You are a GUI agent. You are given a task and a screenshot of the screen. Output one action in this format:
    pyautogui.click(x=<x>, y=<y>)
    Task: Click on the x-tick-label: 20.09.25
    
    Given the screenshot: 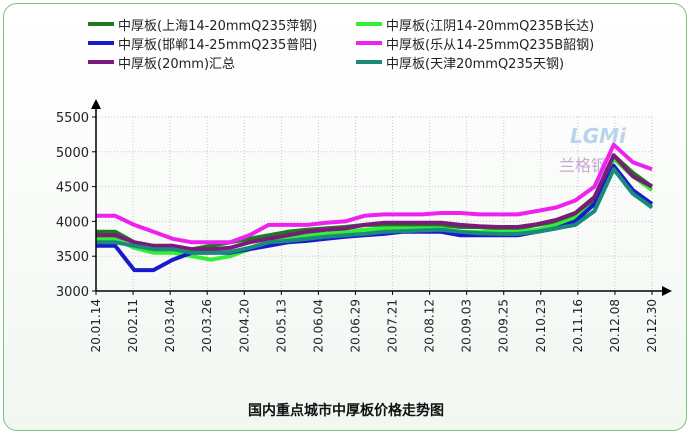 What is the action you would take?
    pyautogui.click(x=504, y=325)
    